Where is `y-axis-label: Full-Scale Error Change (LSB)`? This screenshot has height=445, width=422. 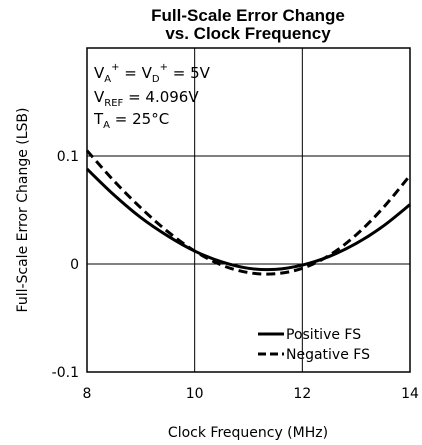
y-axis-label: Full-Scale Error Change (LSB) is located at coordinates (23, 210).